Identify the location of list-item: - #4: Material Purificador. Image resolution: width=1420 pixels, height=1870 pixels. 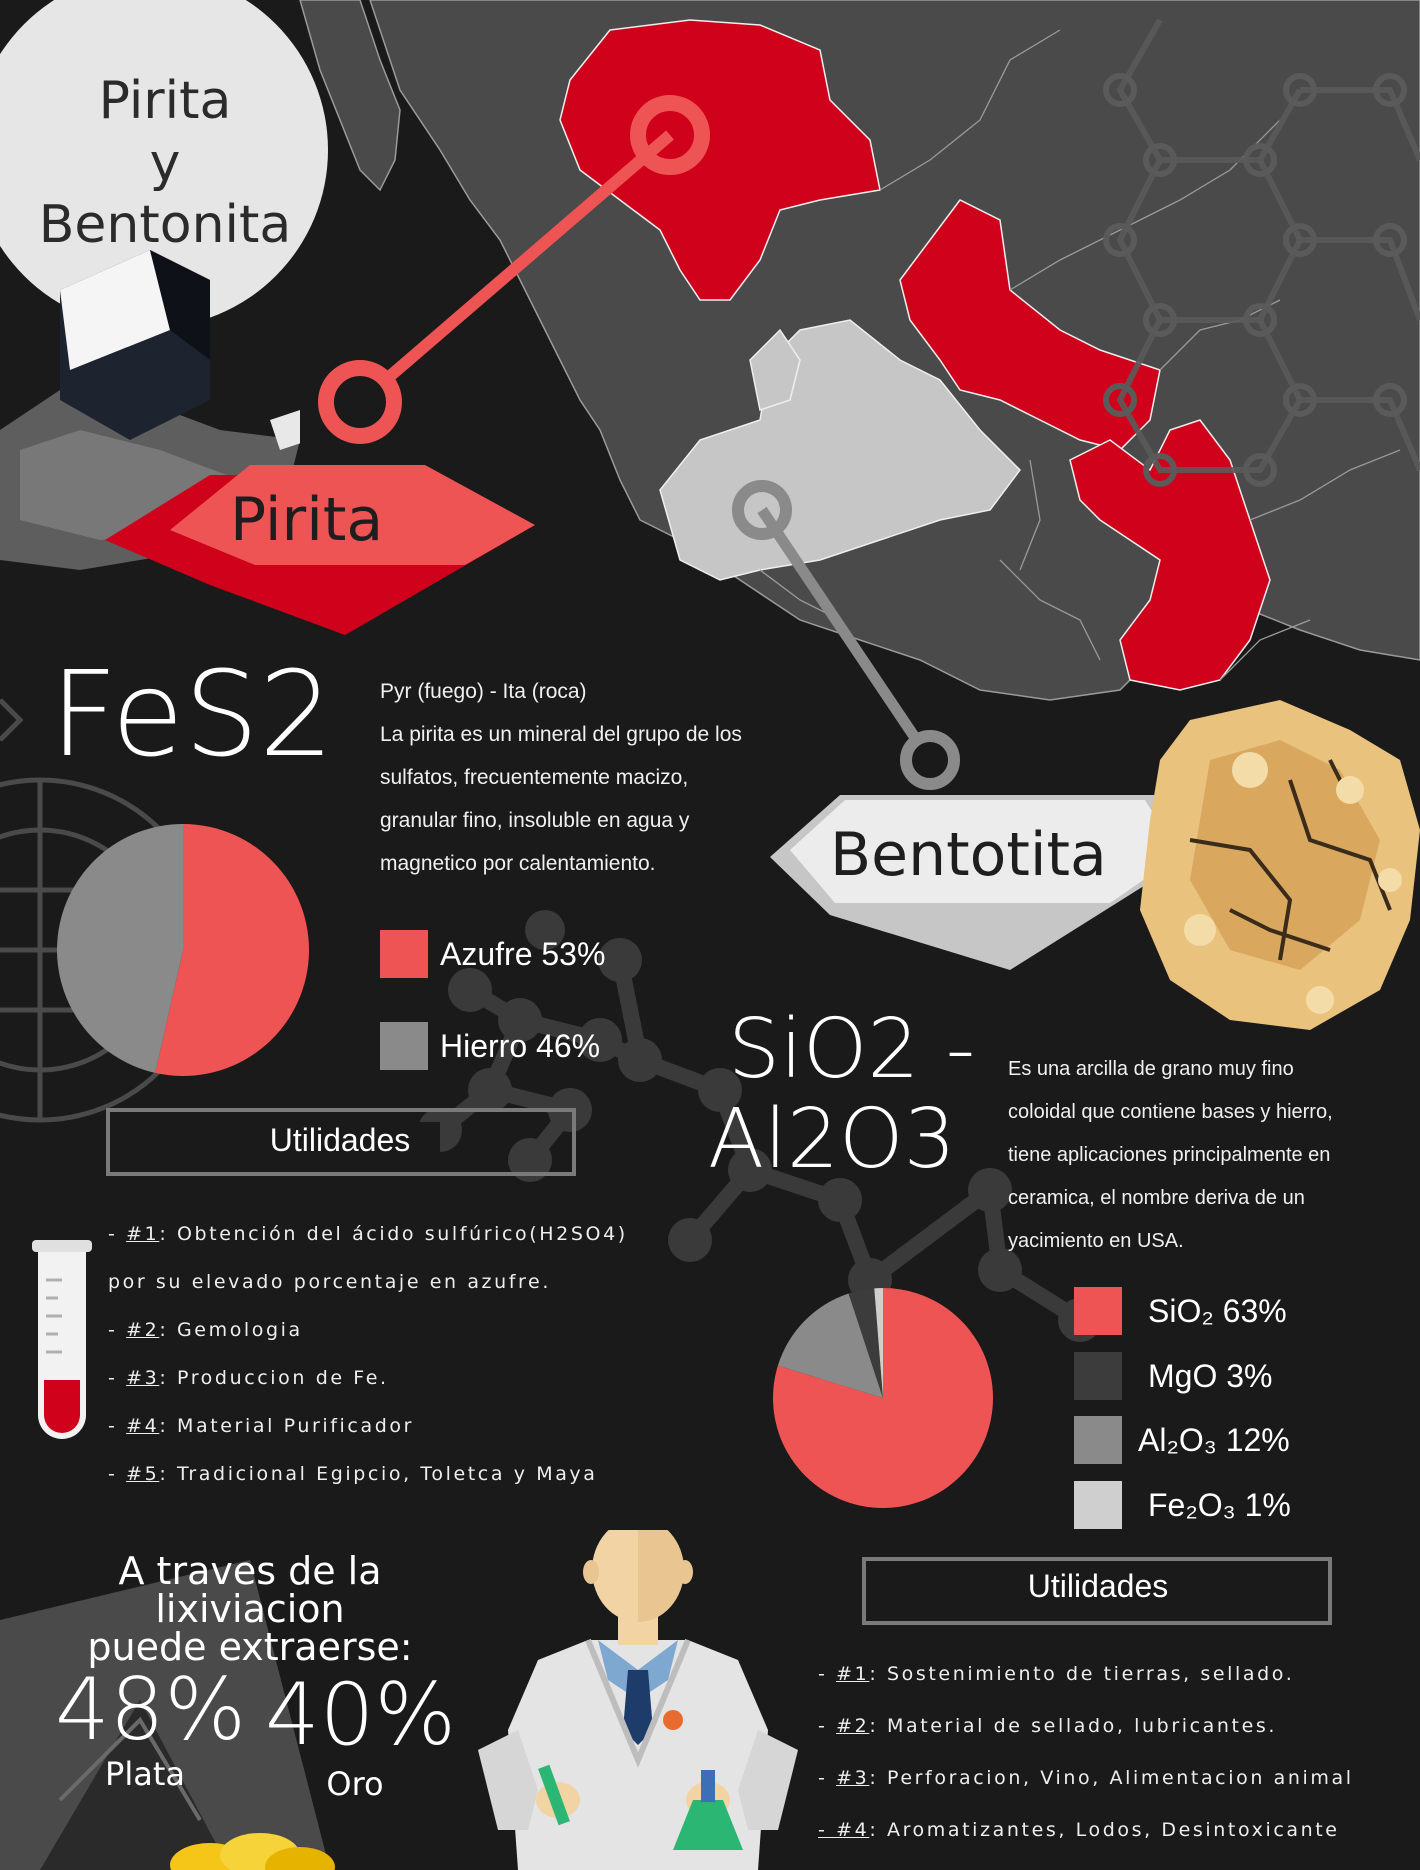
(261, 1426).